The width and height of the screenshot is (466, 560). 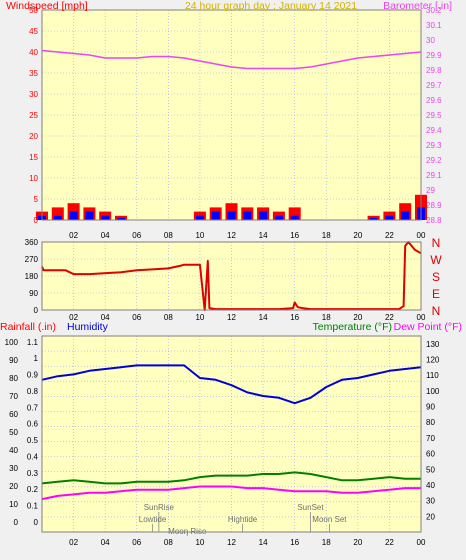 What do you see at coordinates (326, 317) in the screenshot?
I see `direction-x-tick-label: 18` at bounding box center [326, 317].